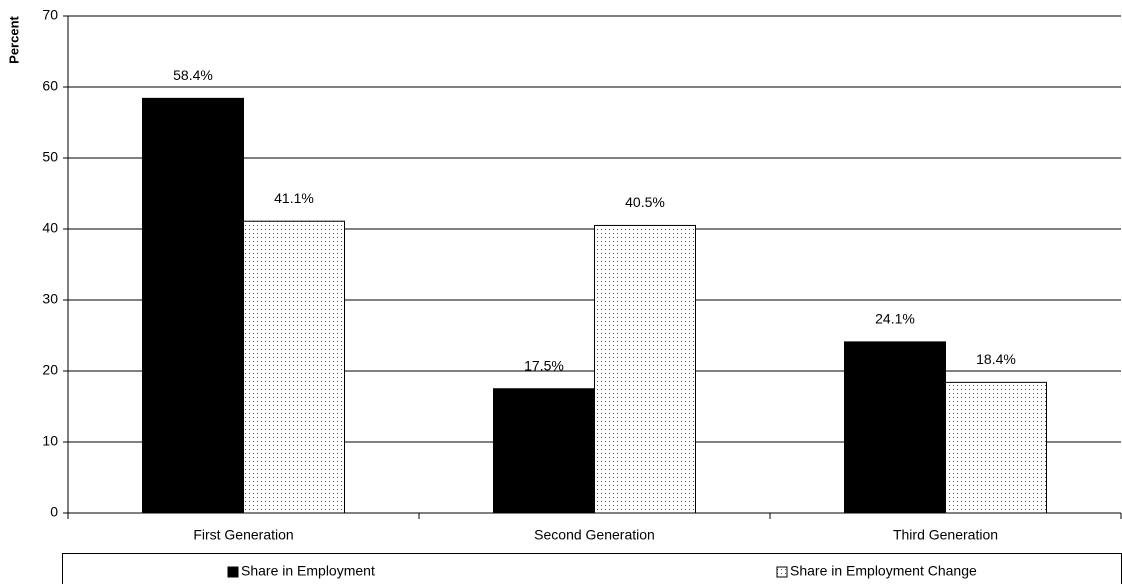 The height and width of the screenshot is (584, 1122). I want to click on value-label: 17.5%, so click(544, 365).